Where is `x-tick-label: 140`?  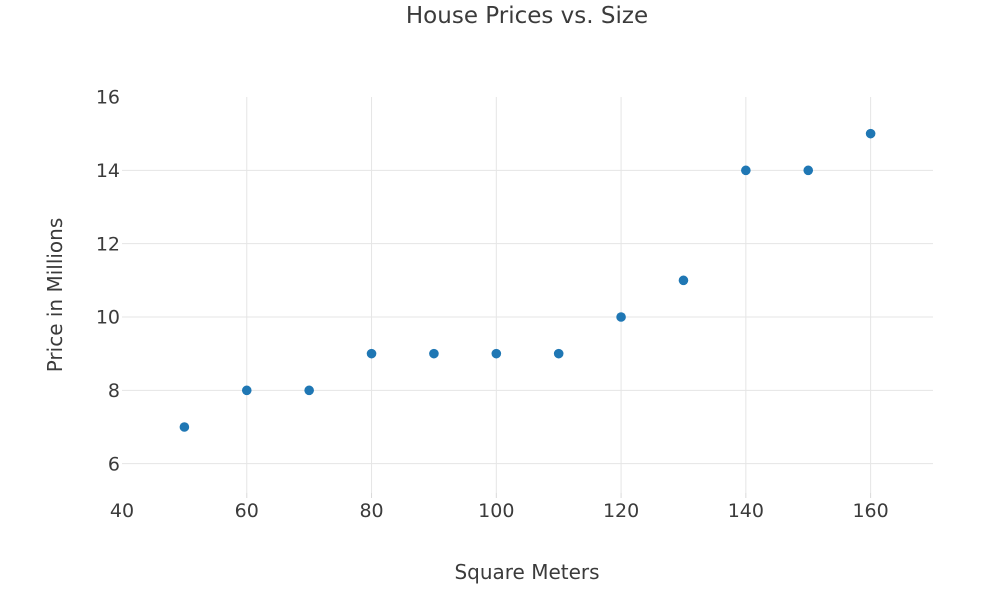 x-tick-label: 140 is located at coordinates (746, 511).